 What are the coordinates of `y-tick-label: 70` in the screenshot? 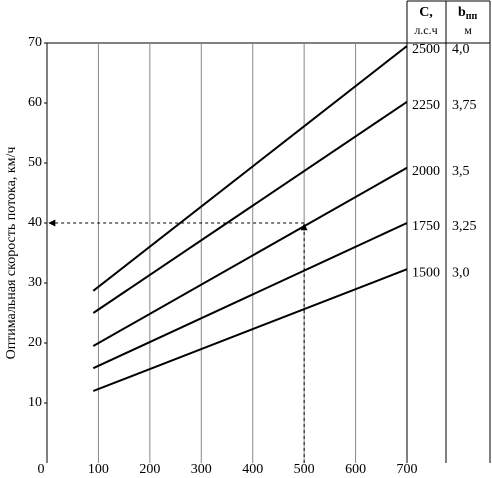 It's located at (35, 42).